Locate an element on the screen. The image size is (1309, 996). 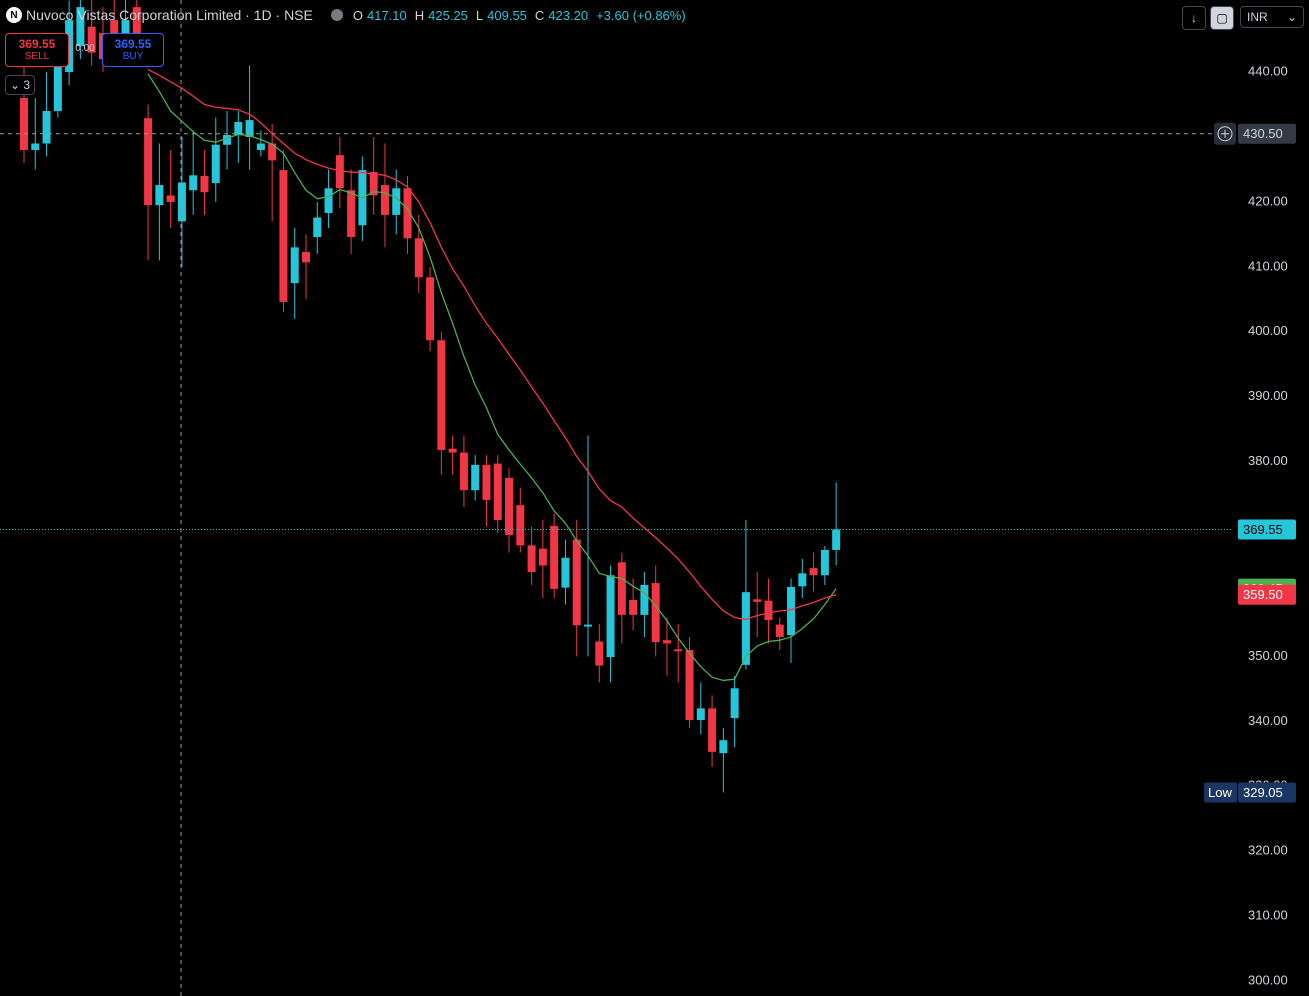
add-alert-icon is located at coordinates (1225, 134).